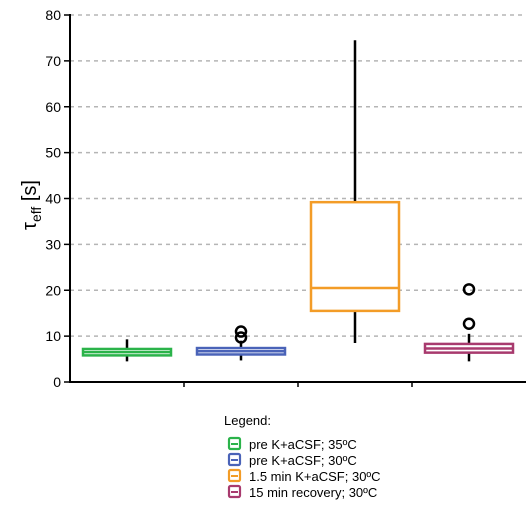  Describe the element at coordinates (30, 193) in the screenshot. I see `y-axis-label-unit: [s]` at that location.